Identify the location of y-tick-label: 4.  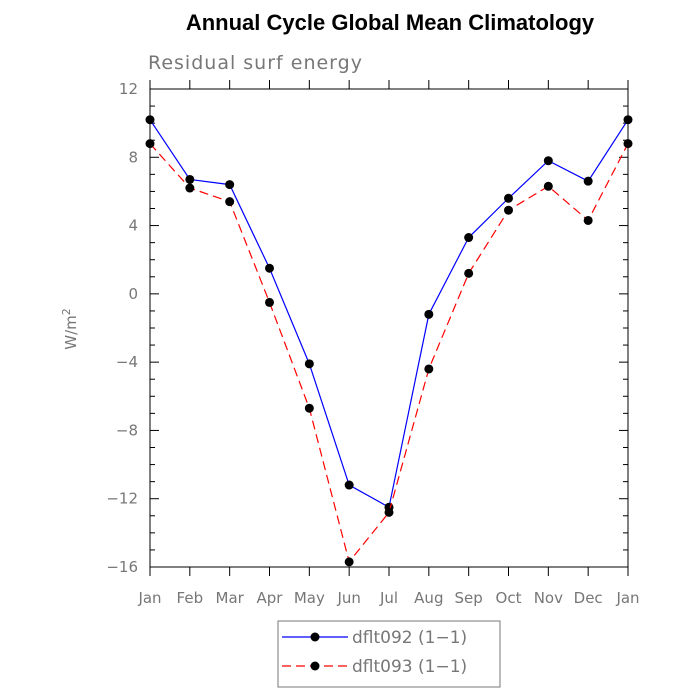
(133, 226).